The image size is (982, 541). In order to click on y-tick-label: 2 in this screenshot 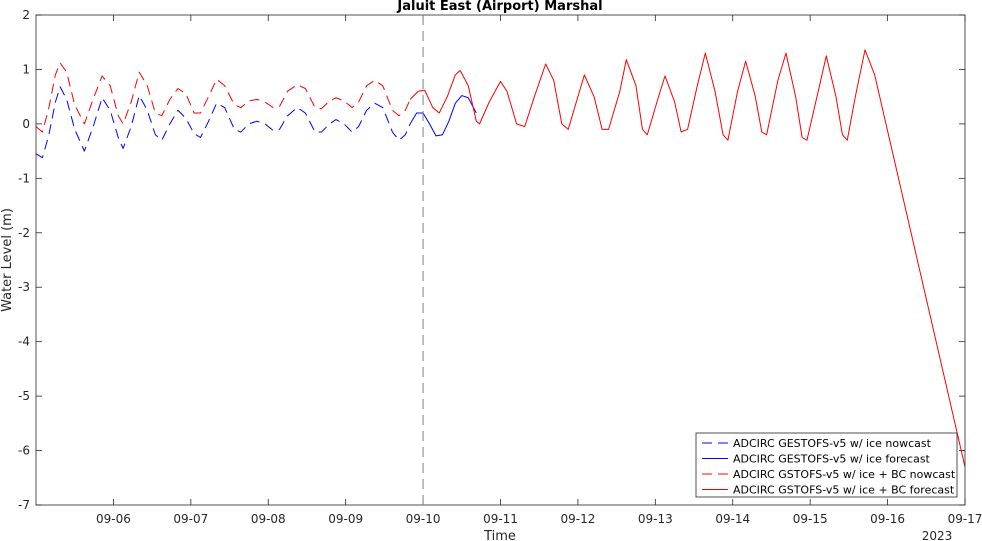, I will do `click(26, 15)`.